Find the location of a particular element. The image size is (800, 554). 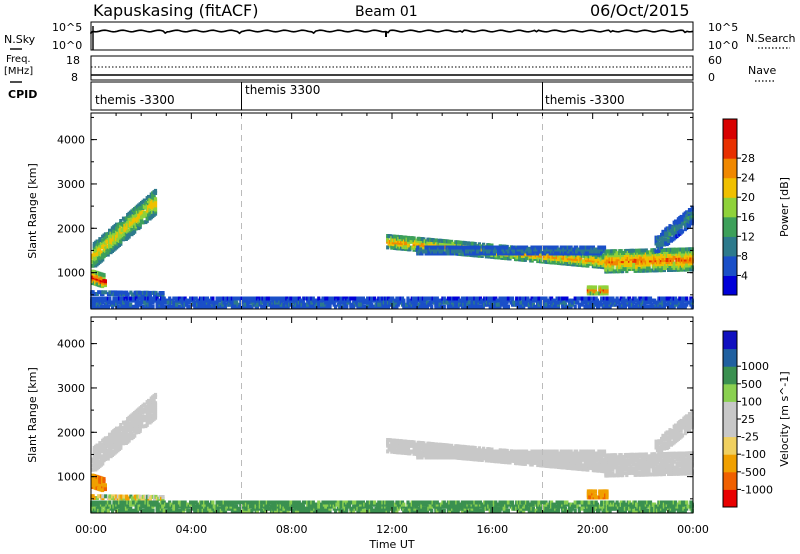

colorbar-segment is located at coordinates (730, 226).